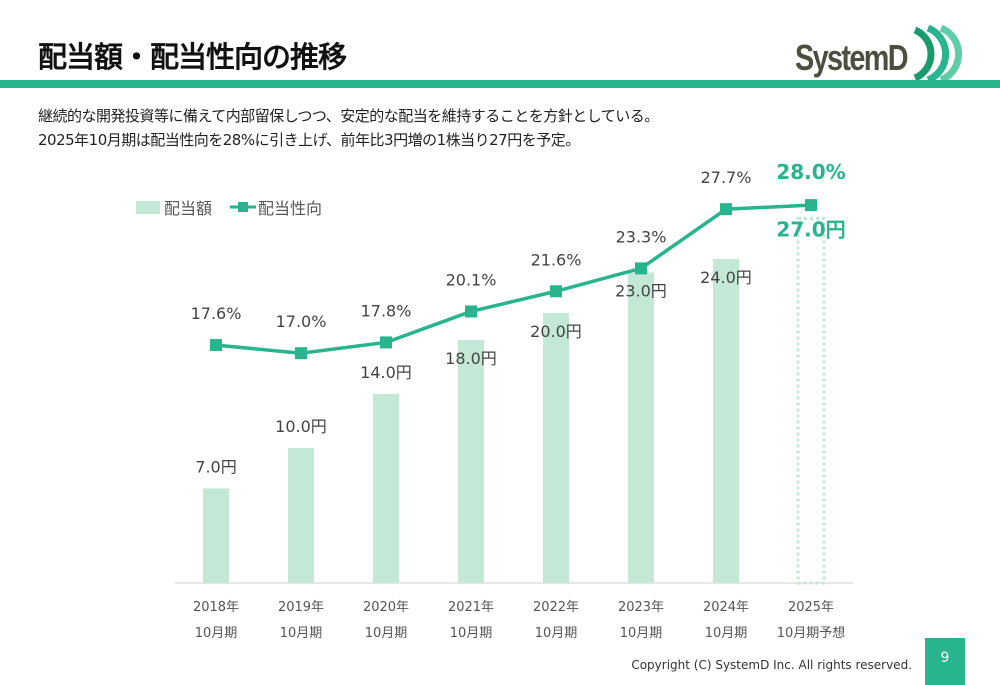 Image resolution: width=1000 pixels, height=685 pixels. I want to click on line-label: 23.3%, so click(641, 236).